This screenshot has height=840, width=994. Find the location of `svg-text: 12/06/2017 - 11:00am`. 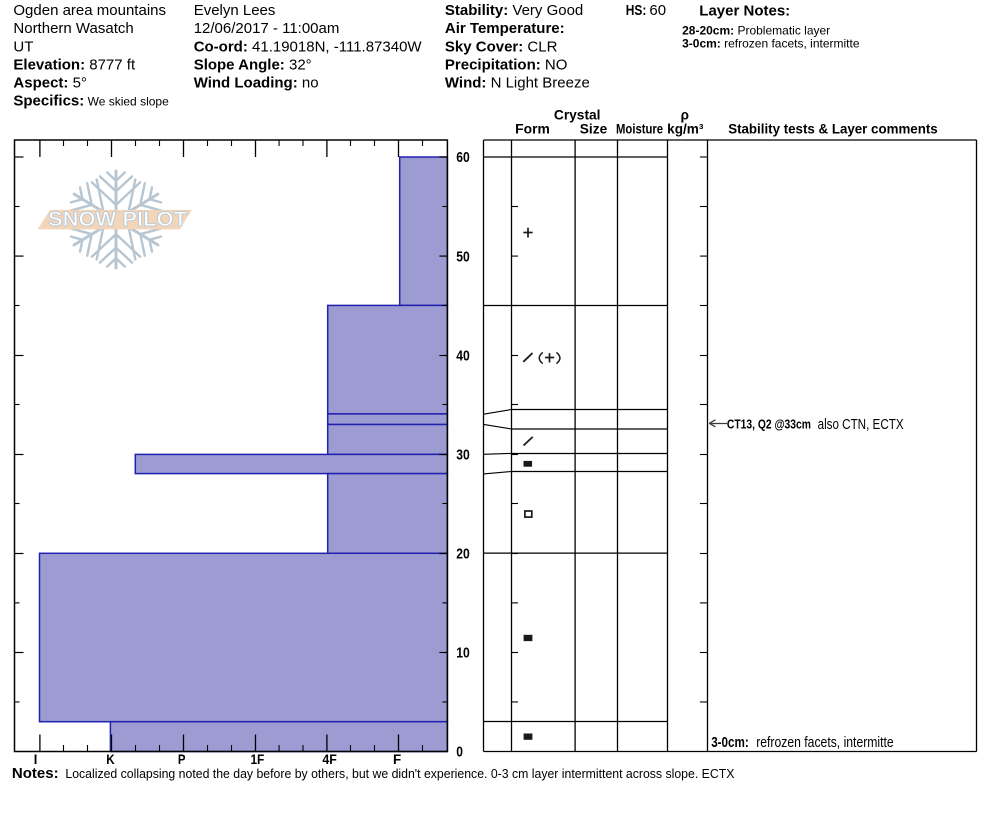

svg-text: 12/06/2017 - 11:00am is located at coordinates (267, 28).